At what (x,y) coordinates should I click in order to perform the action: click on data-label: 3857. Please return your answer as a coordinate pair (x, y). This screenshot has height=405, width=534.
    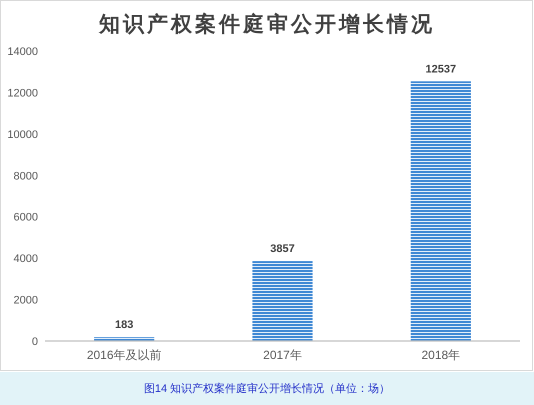
    Looking at the image, I should click on (282, 249).